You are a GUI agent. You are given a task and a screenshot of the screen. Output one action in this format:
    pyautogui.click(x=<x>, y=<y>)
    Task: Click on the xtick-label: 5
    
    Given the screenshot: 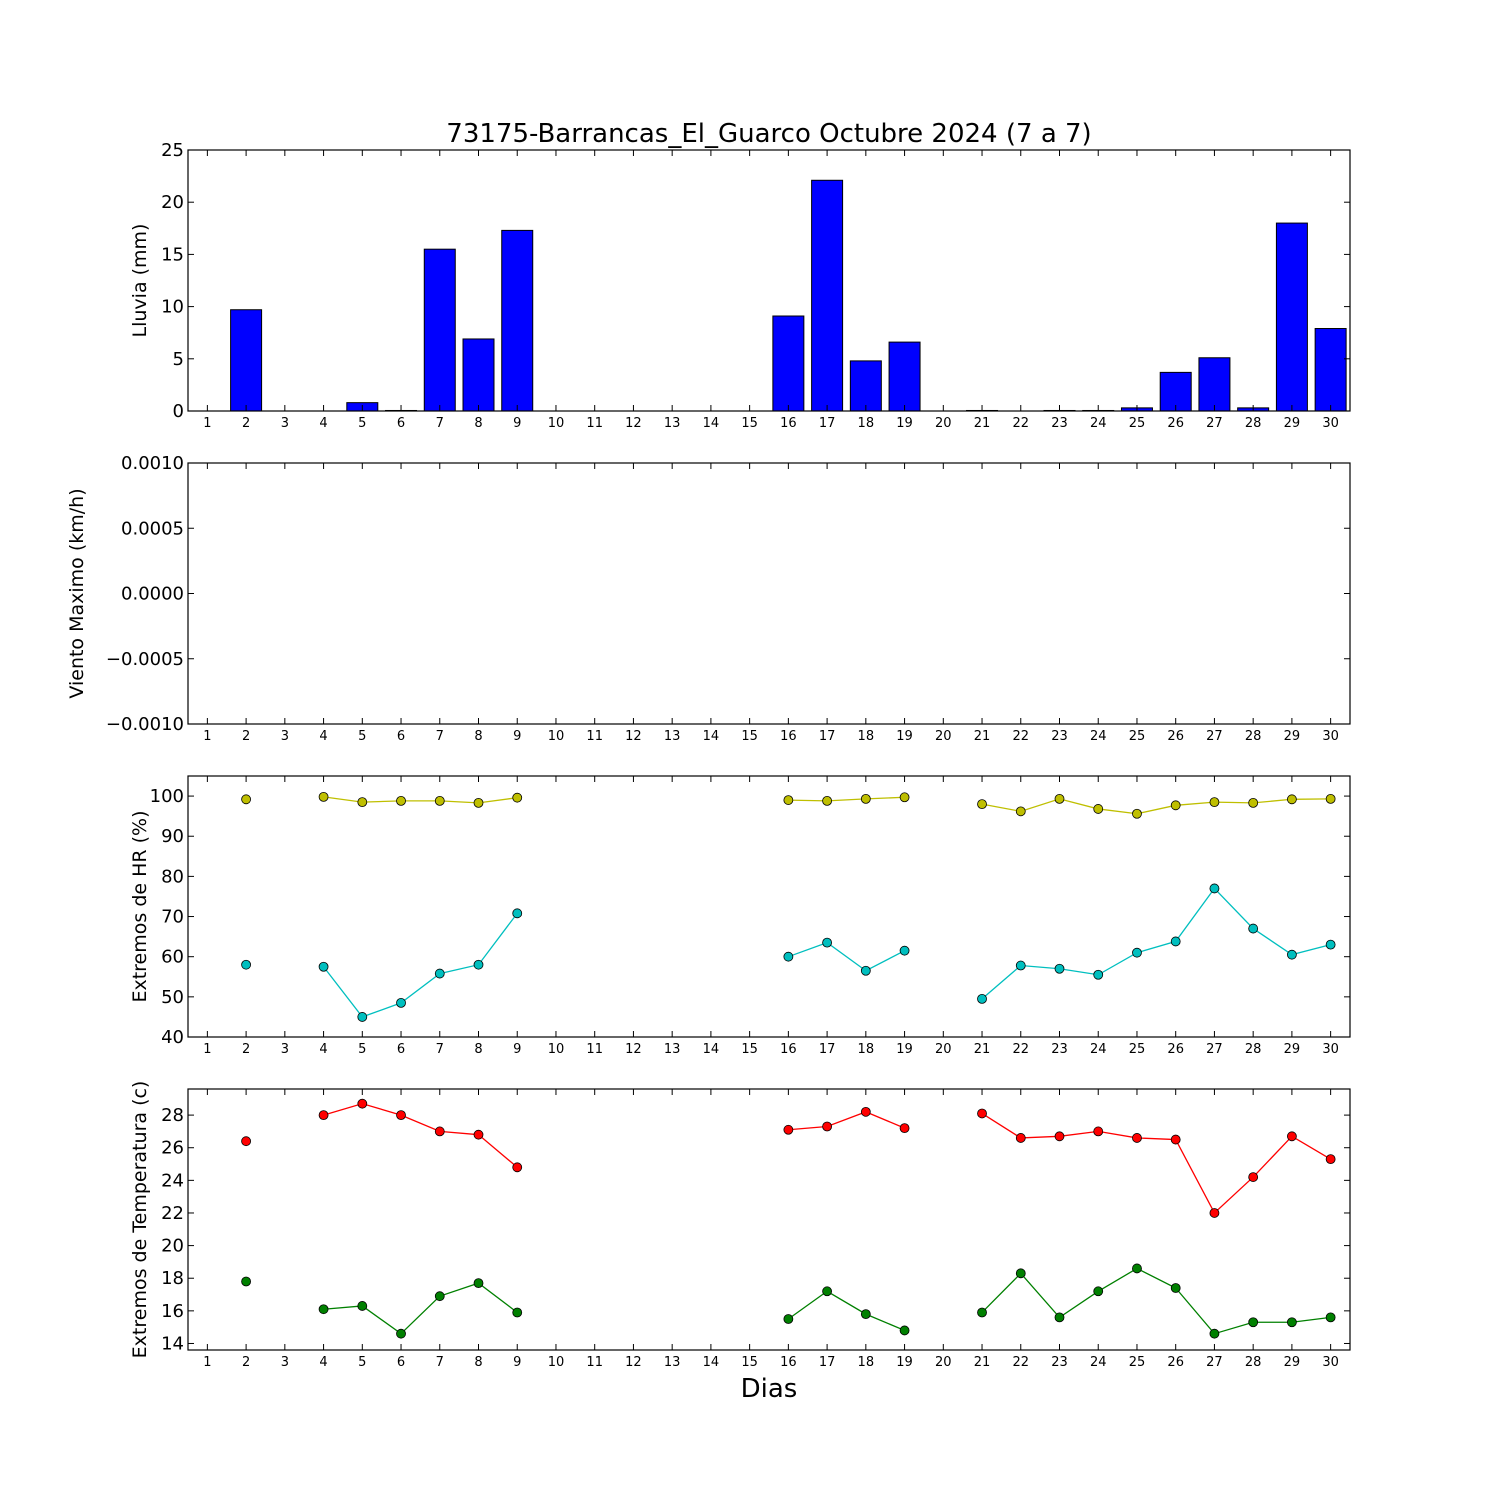 What is the action you would take?
    pyautogui.click(x=362, y=1362)
    